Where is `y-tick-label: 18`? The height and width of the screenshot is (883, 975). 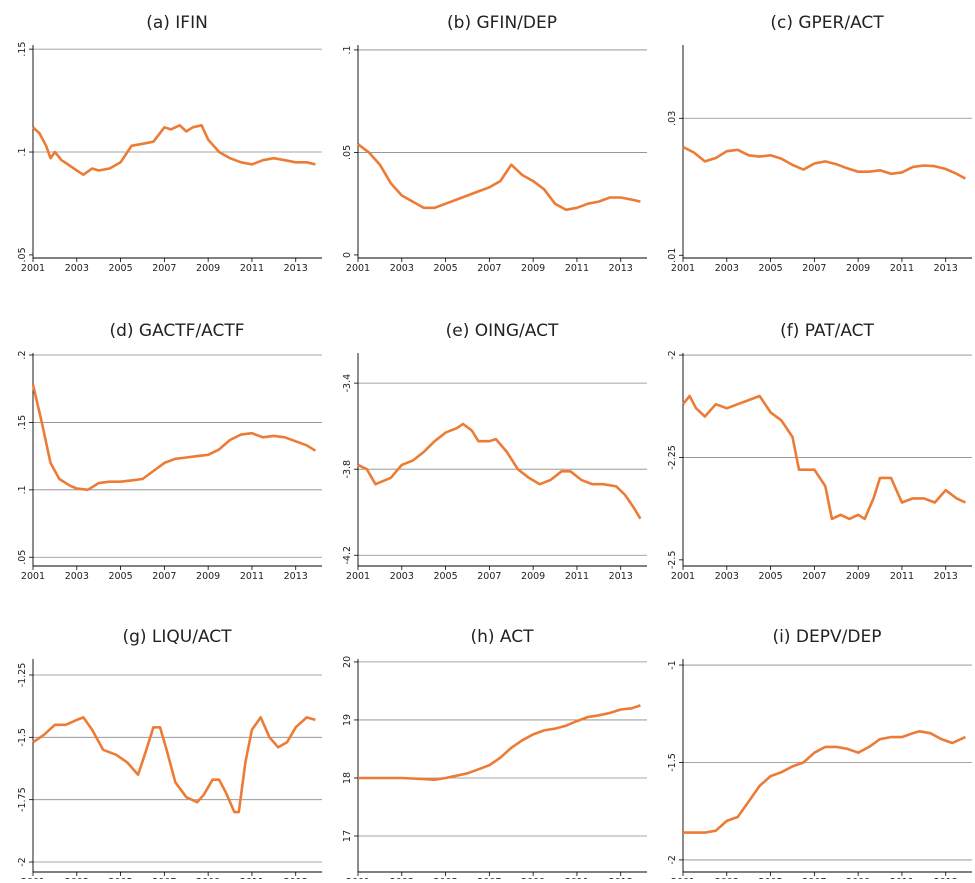
y-tick-label: 18 is located at coordinates (347, 778).